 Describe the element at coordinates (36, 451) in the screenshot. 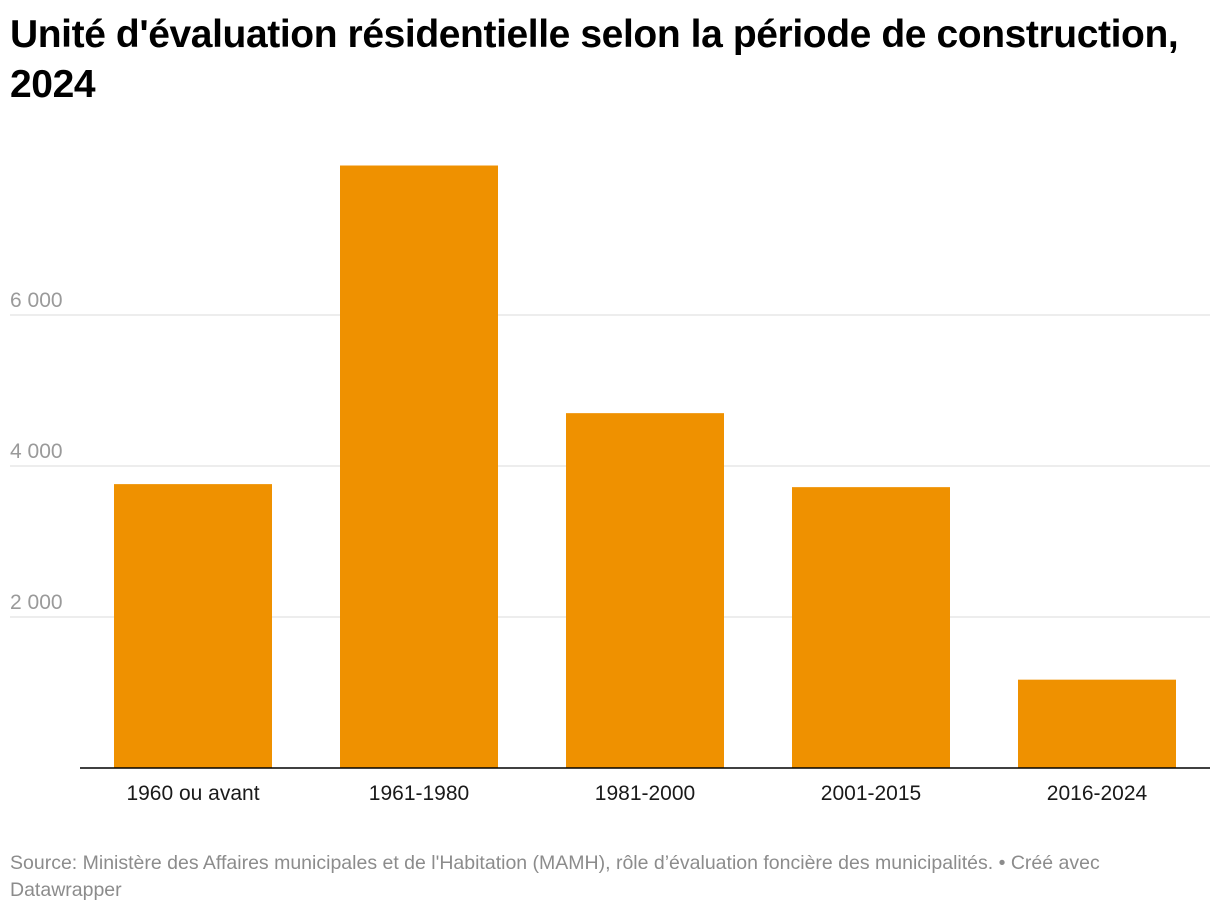

I see `y-tick-label: 4 000` at that location.